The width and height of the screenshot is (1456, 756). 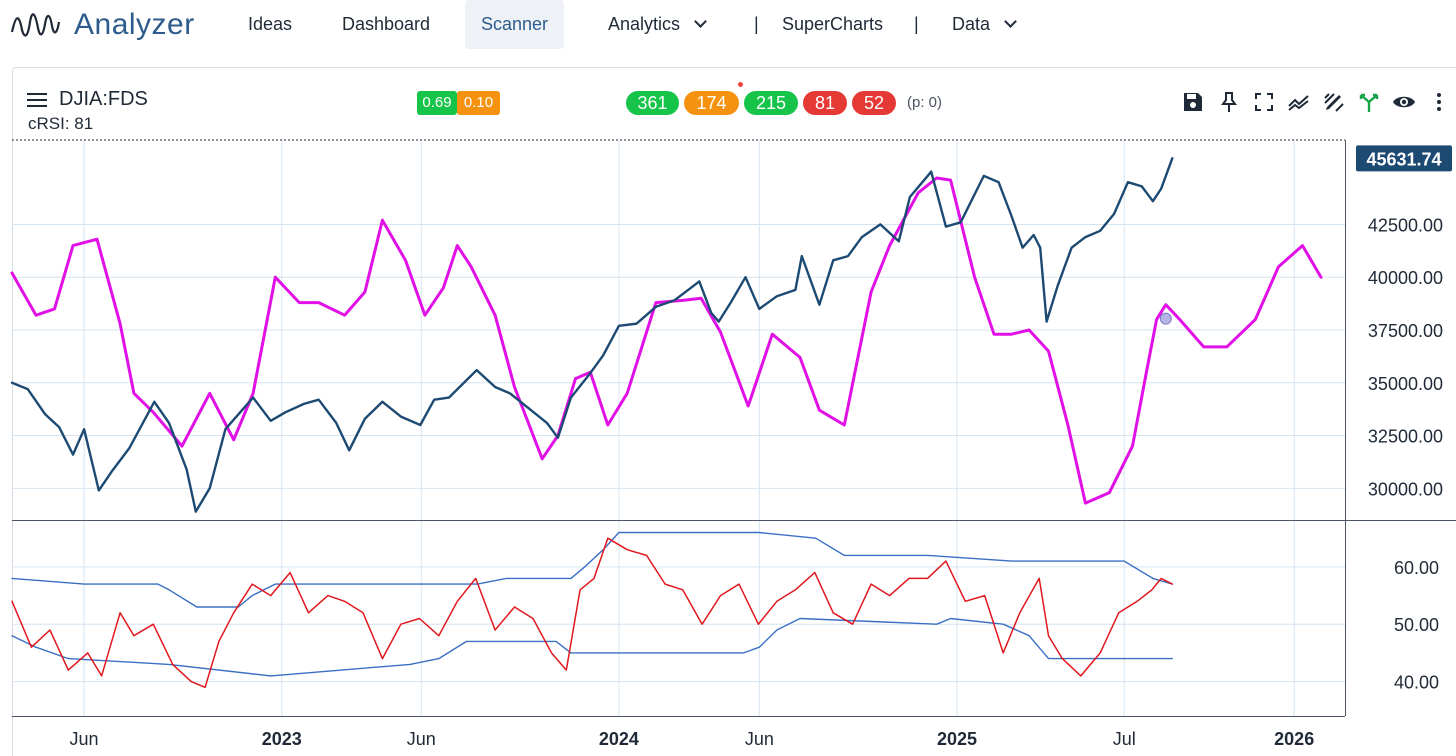 What do you see at coordinates (282, 739) in the screenshot?
I see `x-tick-label: 2023` at bounding box center [282, 739].